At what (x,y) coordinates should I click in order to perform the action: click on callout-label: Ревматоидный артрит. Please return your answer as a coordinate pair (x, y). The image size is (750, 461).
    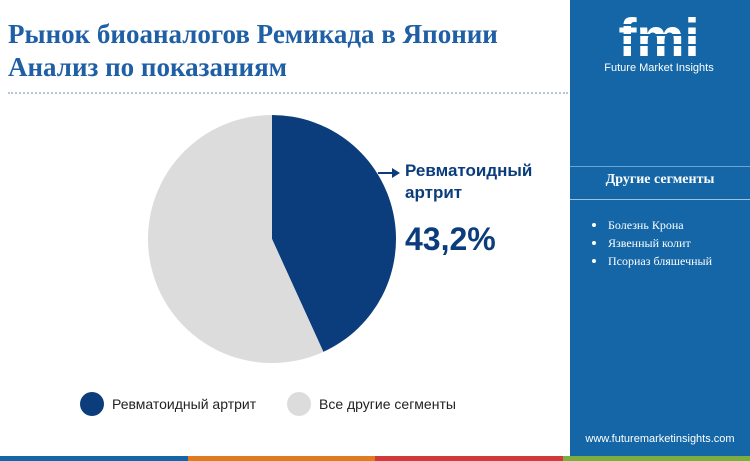
    Looking at the image, I should click on (469, 181).